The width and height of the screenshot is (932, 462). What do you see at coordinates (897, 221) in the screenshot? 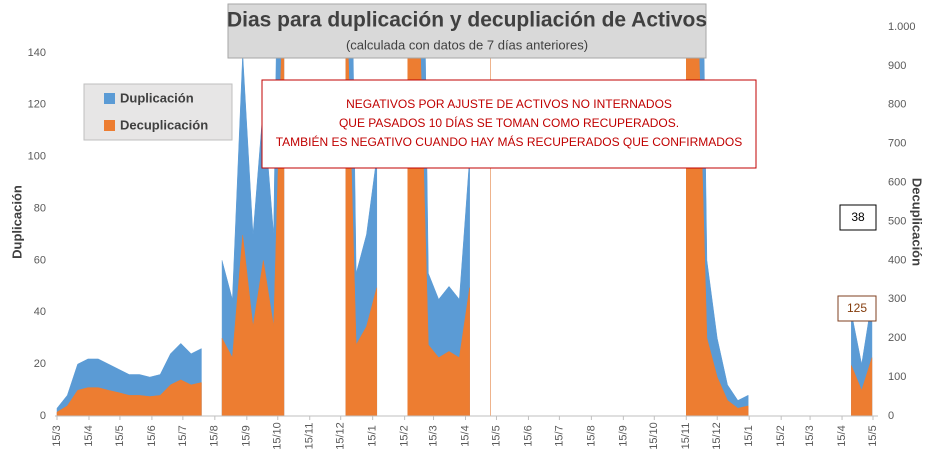
I see `y2-tick-label: 500` at bounding box center [897, 221].